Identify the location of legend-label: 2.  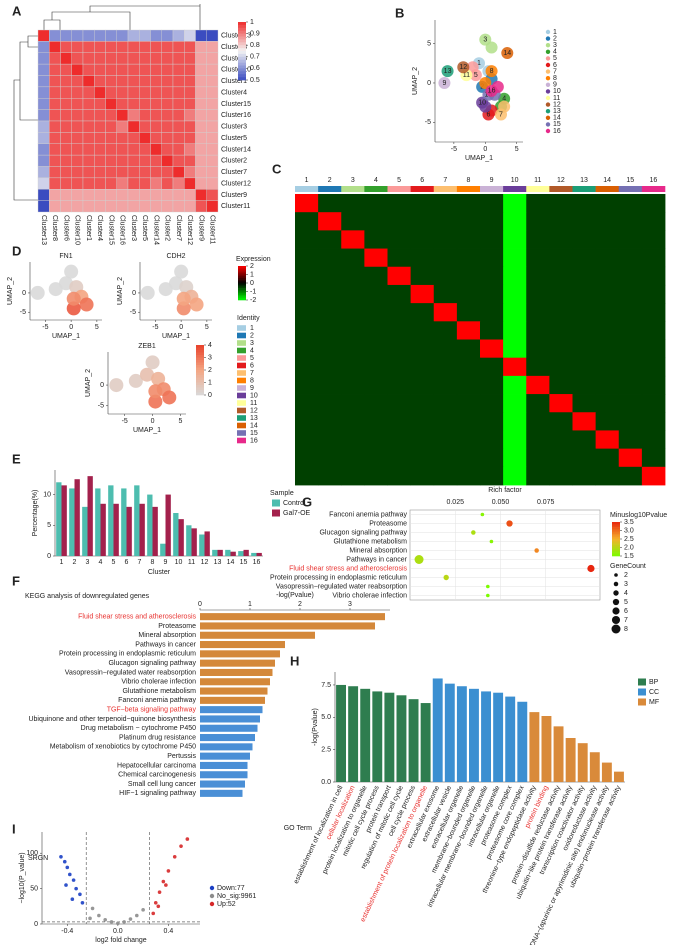
(252, 335).